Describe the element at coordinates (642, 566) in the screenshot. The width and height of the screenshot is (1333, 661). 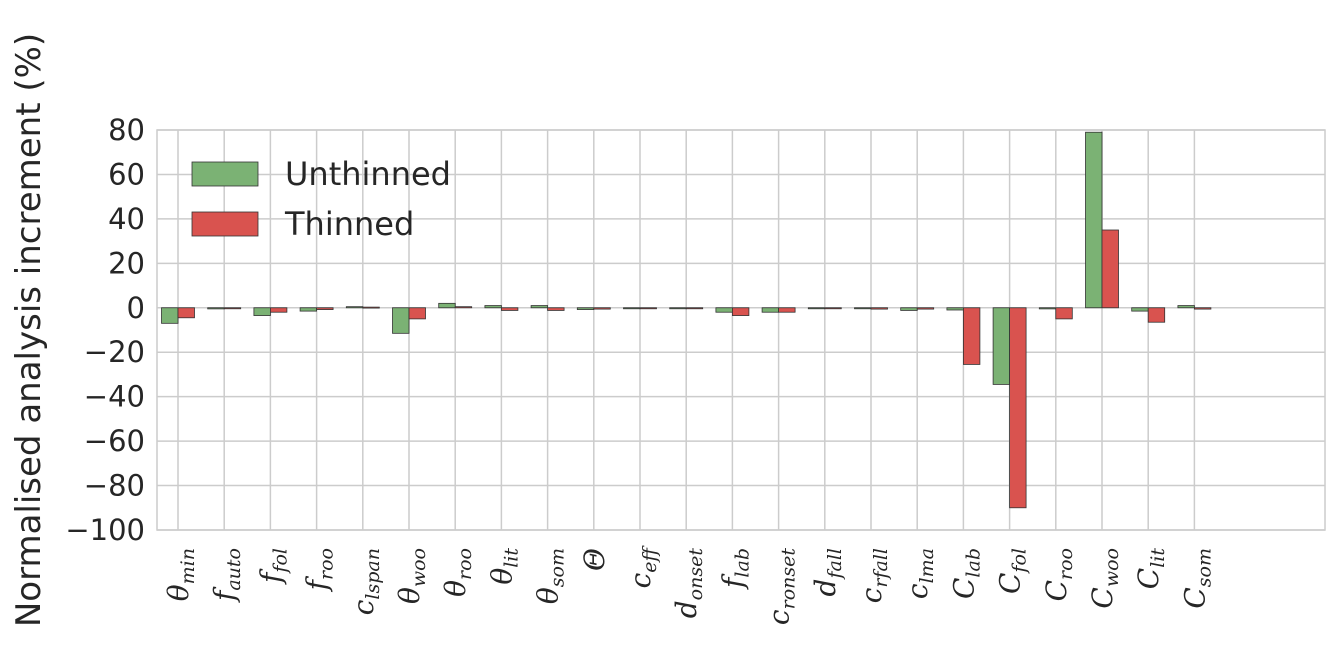
I see `x-tick-label: ceff` at that location.